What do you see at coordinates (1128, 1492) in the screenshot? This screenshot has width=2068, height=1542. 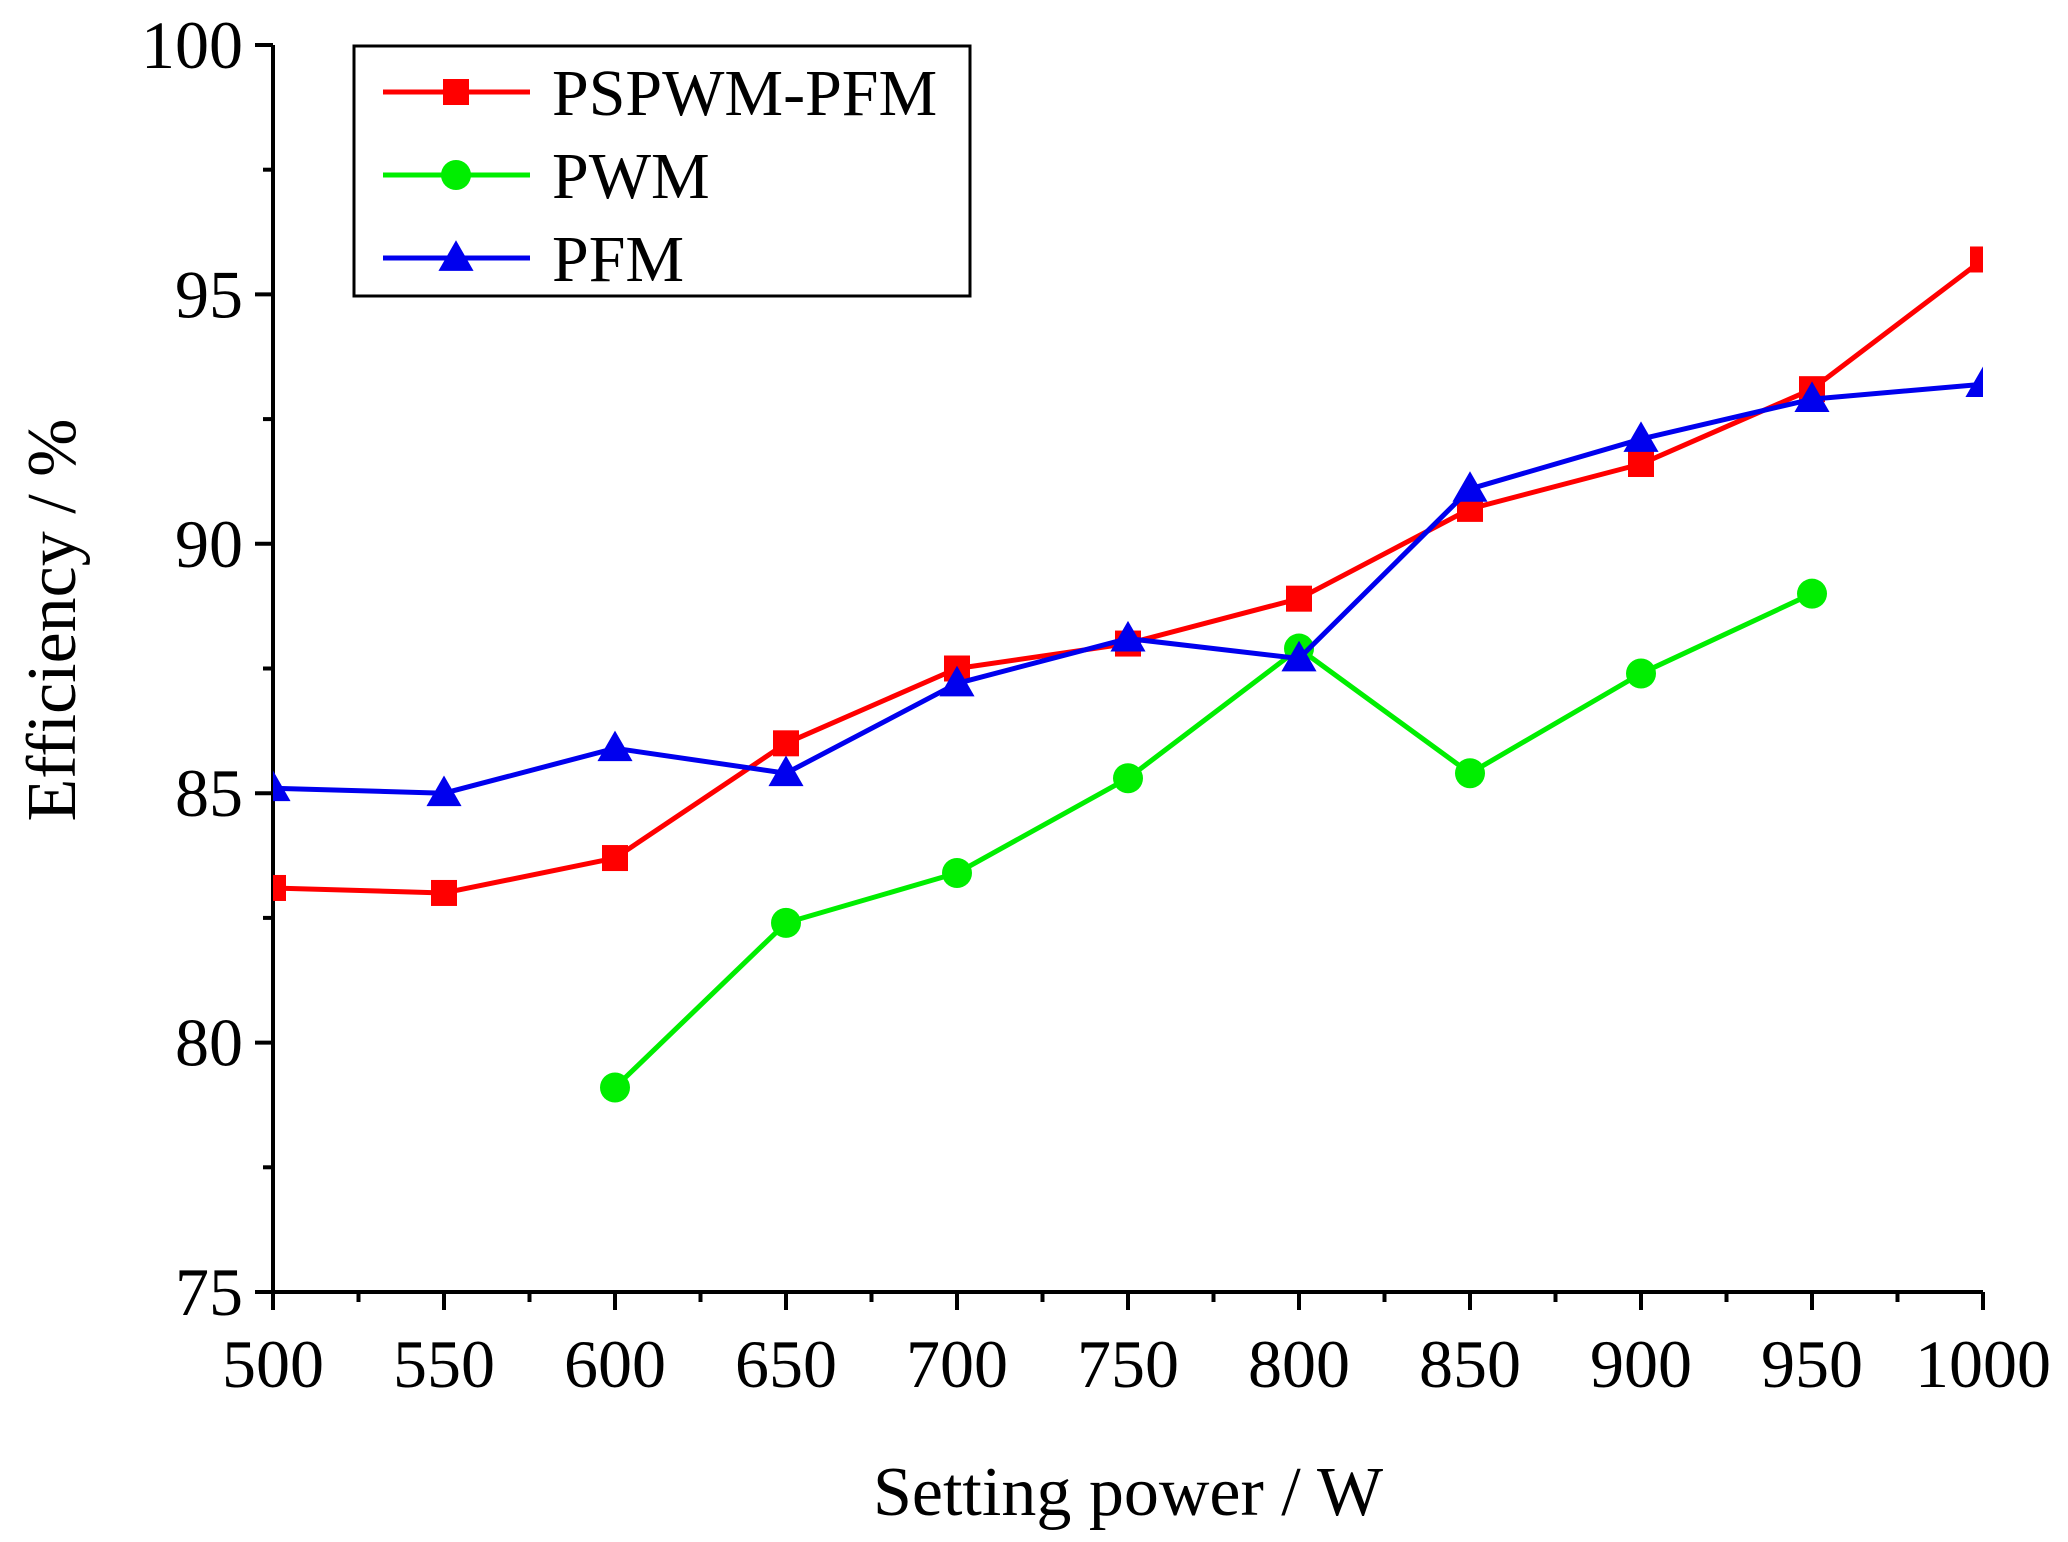 I see `x-axis-title: Setting power / W` at bounding box center [1128, 1492].